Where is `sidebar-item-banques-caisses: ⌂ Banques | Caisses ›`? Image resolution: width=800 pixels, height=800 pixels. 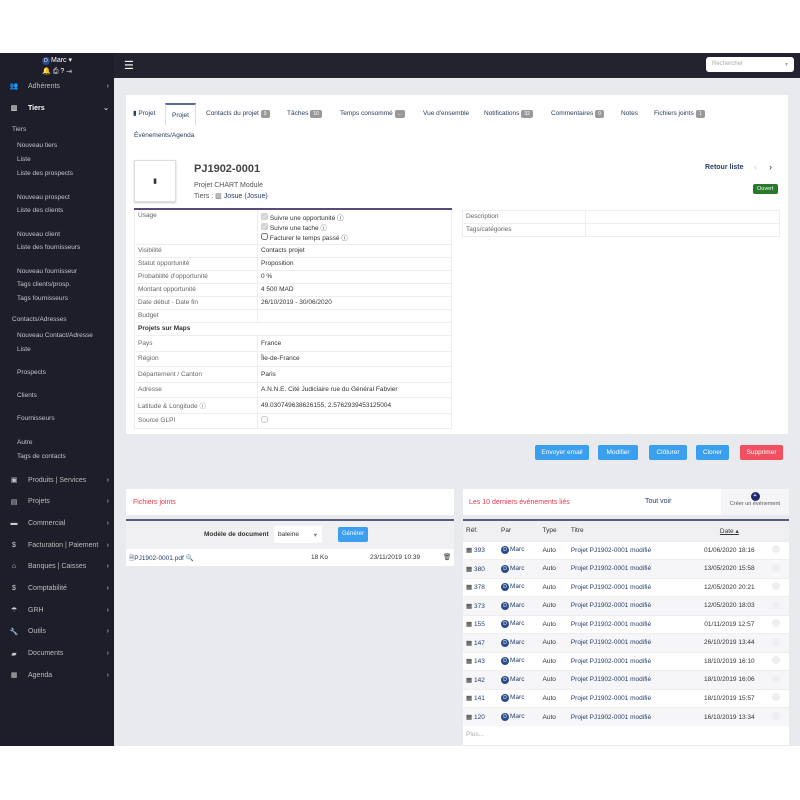 sidebar-item-banques-caisses: ⌂ Banques | Caisses › is located at coordinates (57, 567).